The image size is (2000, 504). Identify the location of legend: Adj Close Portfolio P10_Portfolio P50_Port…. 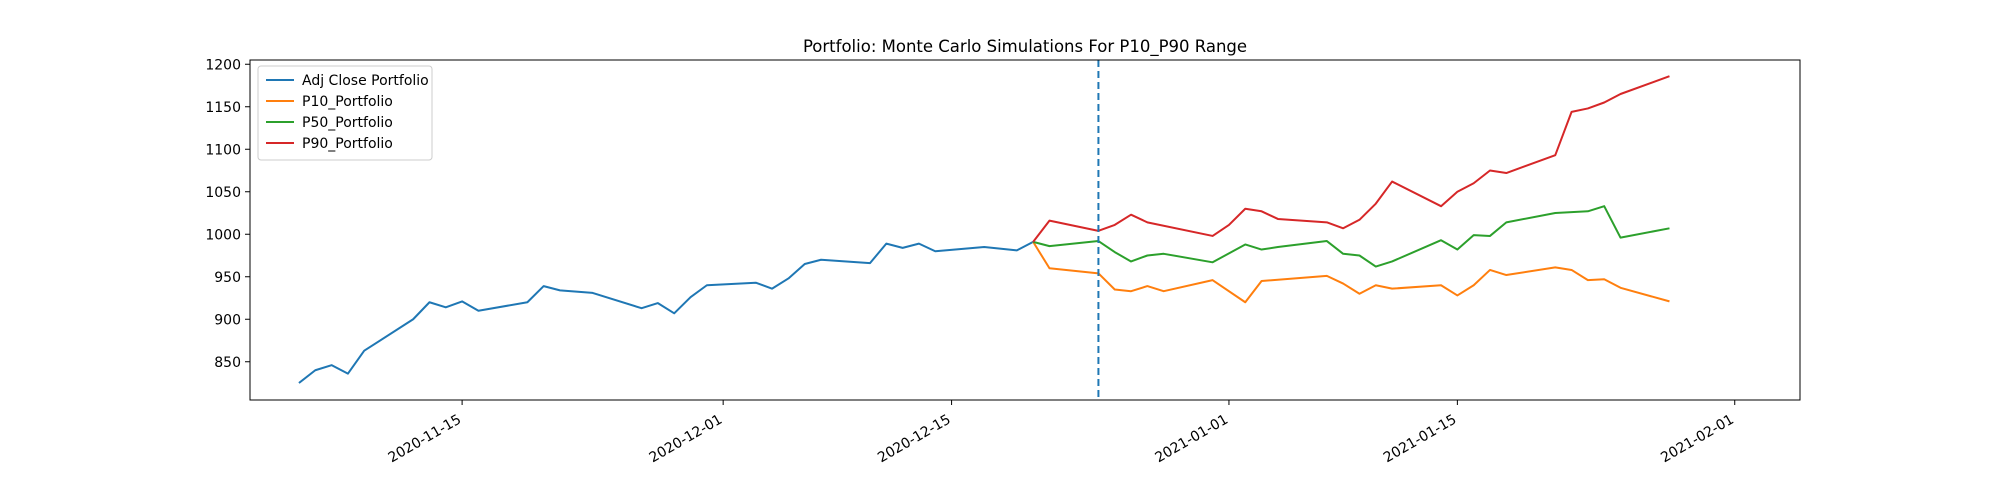
(345, 113).